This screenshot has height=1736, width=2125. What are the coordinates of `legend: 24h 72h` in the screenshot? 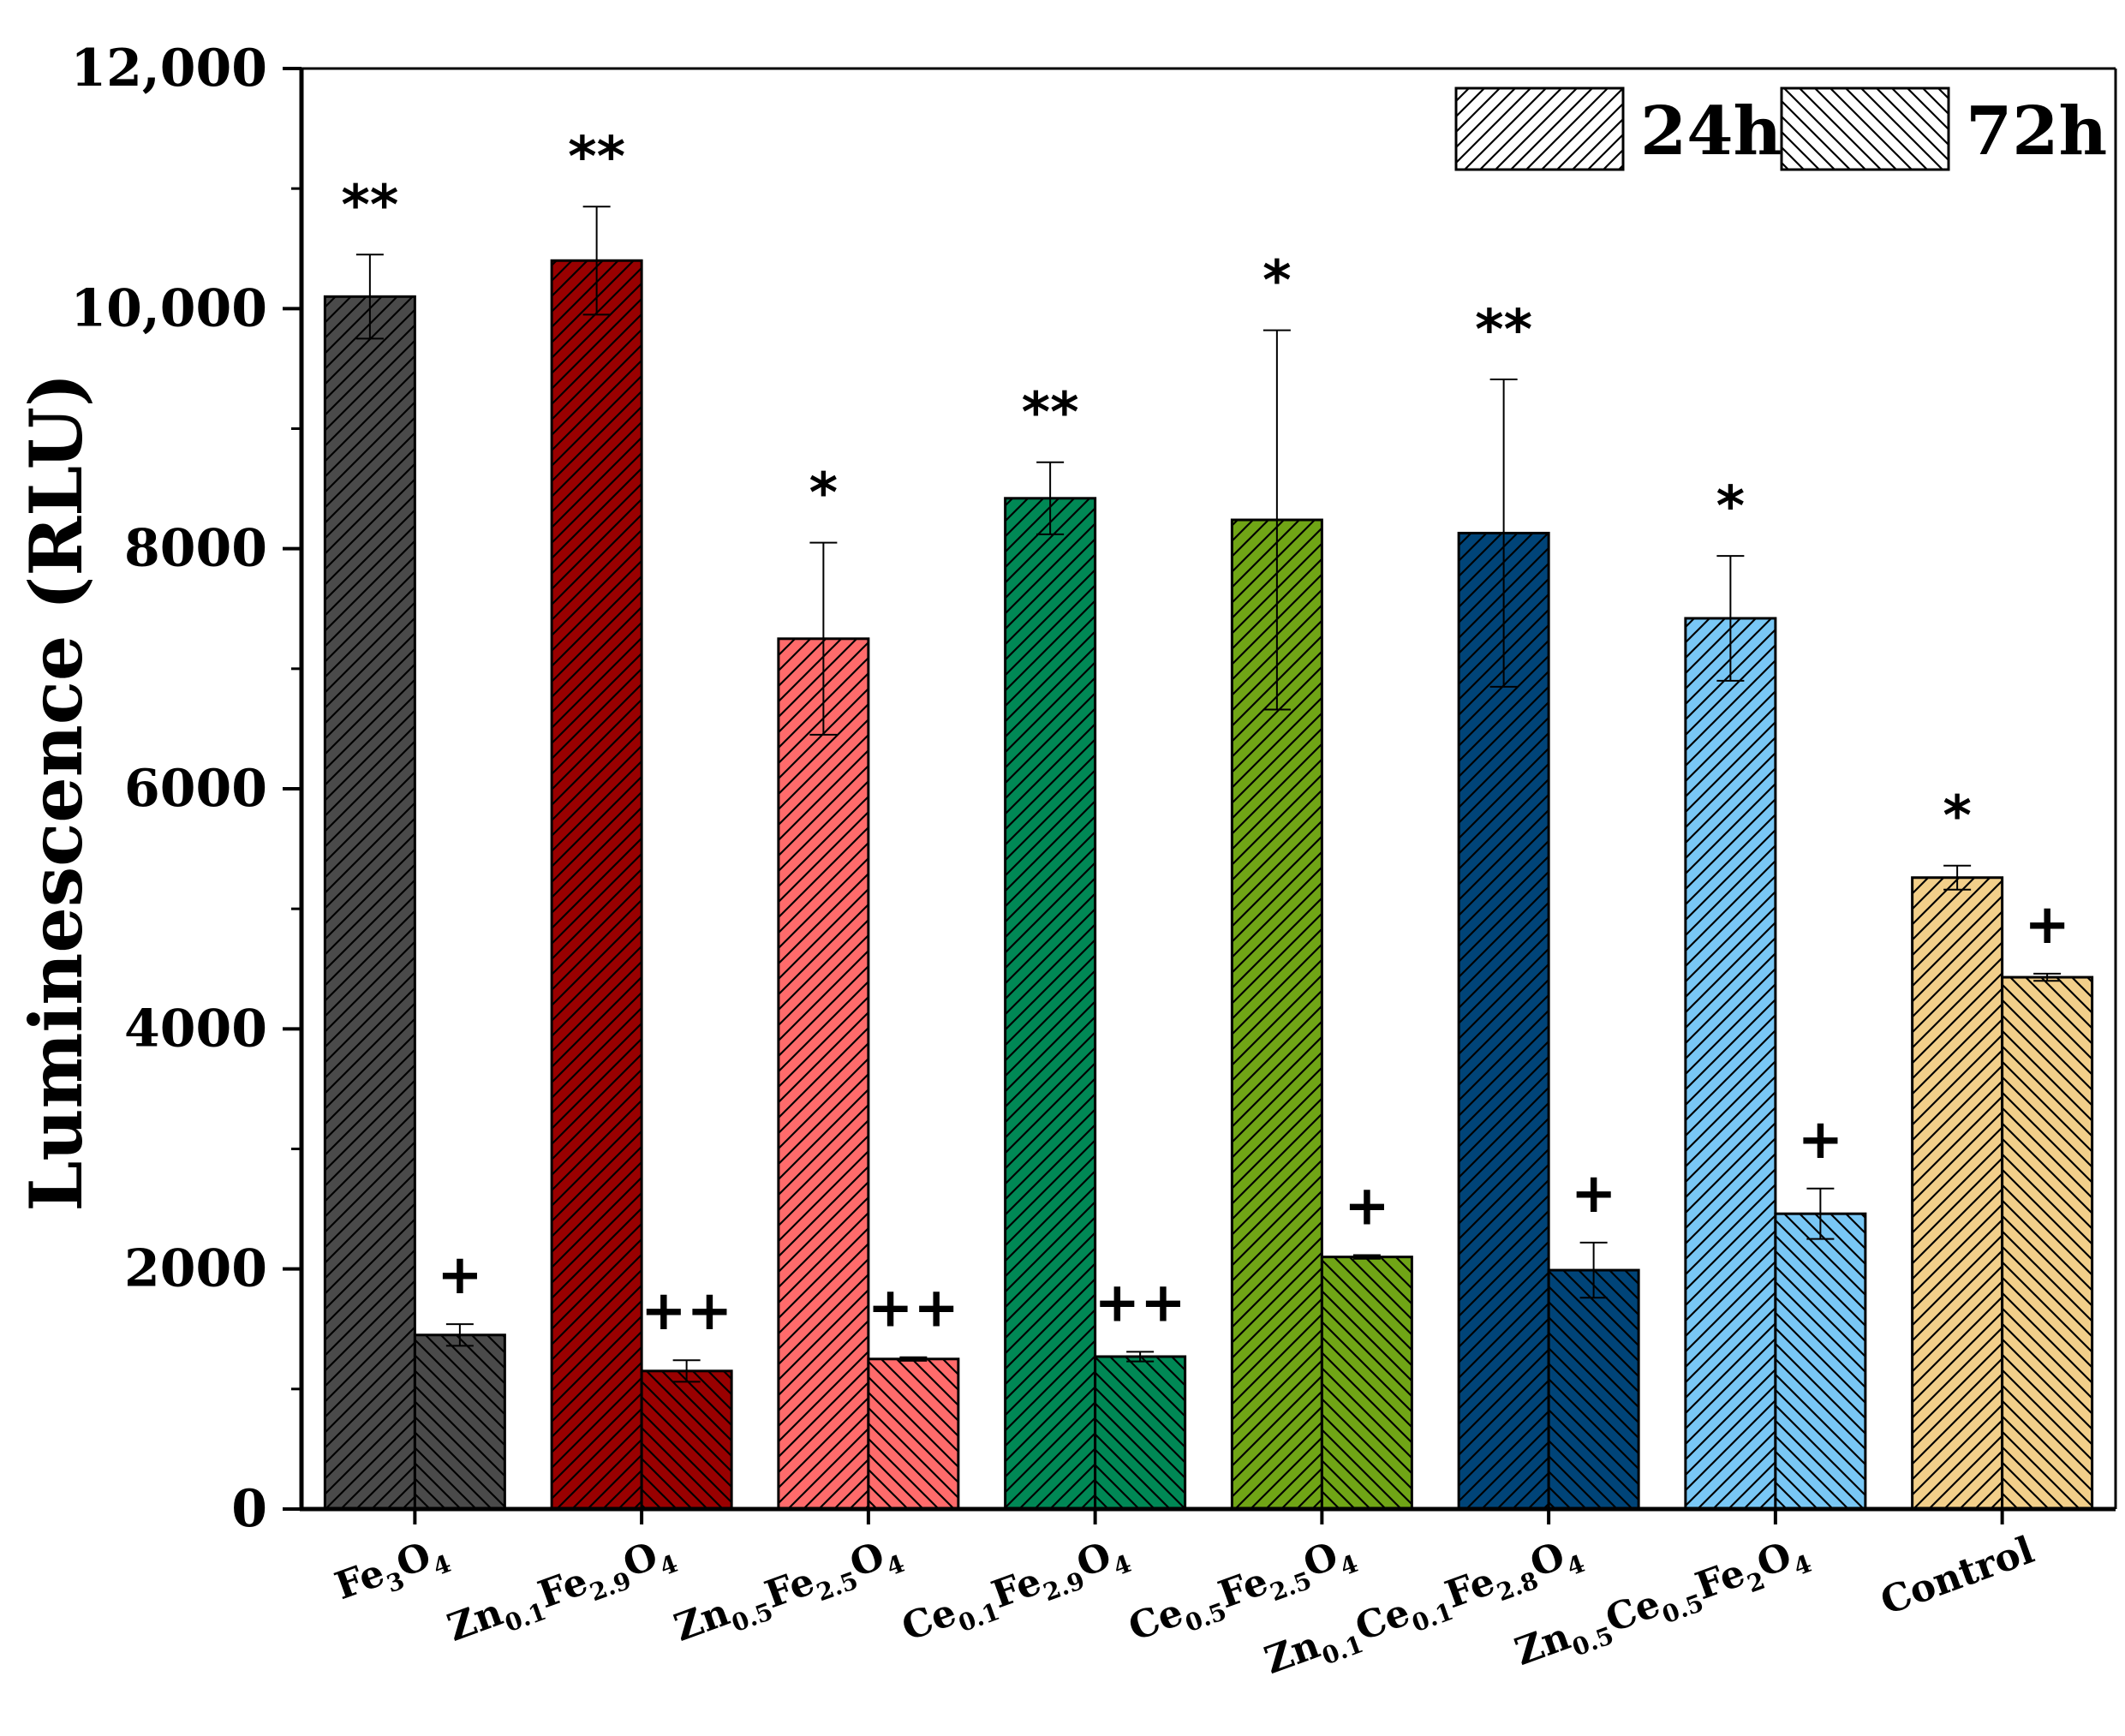 It's located at (1780, 129).